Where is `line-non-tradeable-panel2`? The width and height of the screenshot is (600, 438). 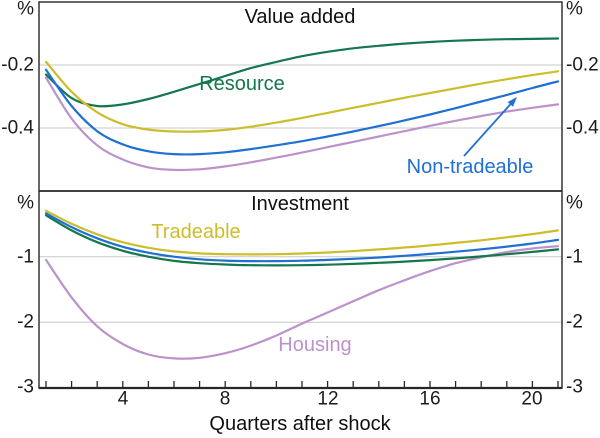 line-non-tradeable-panel2 is located at coordinates (302, 237).